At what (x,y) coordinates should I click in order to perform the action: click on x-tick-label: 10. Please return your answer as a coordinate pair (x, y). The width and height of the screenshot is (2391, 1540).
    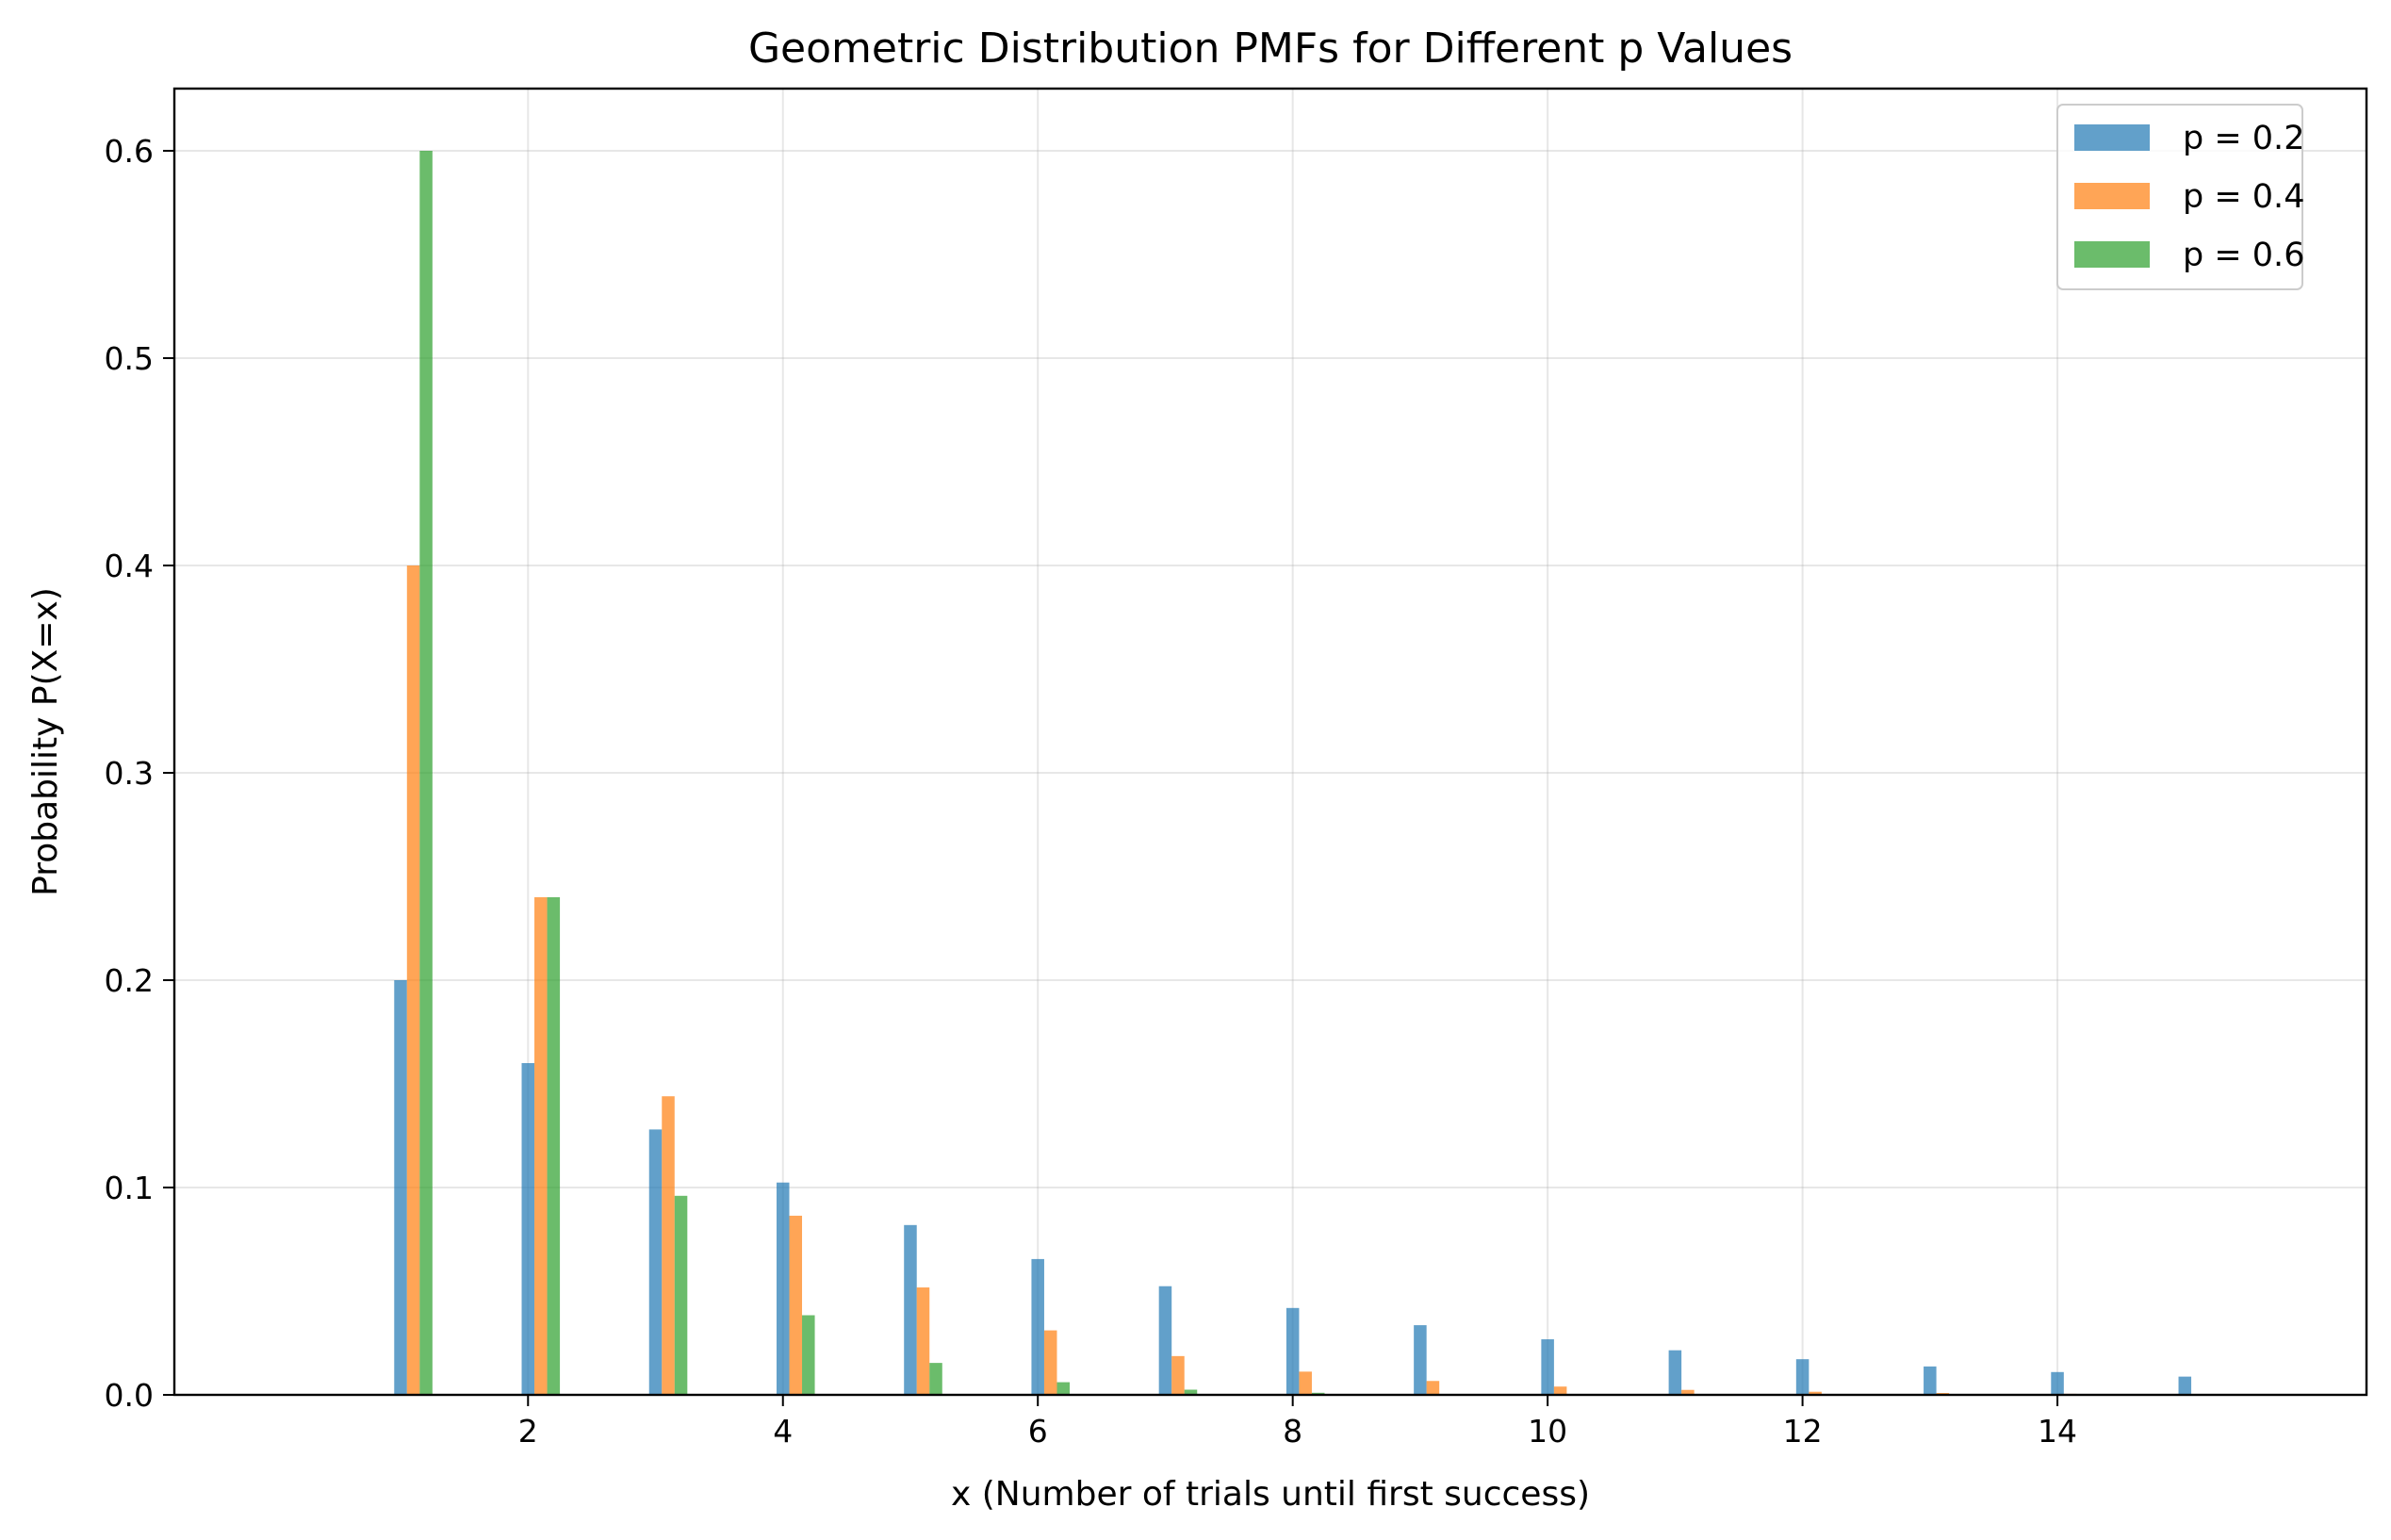
    Looking at the image, I should click on (1547, 1431).